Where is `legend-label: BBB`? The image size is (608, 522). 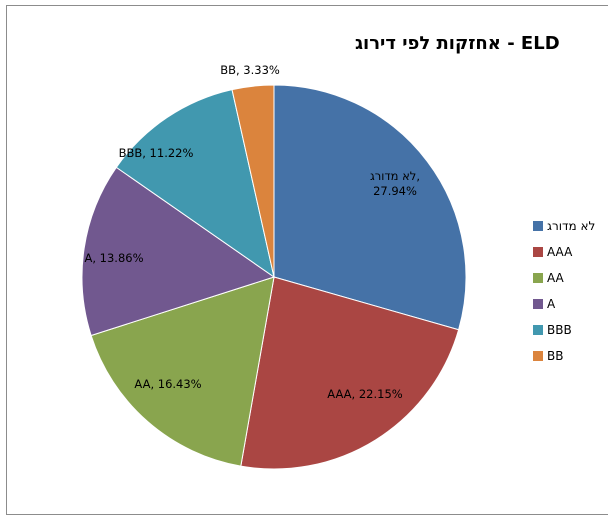 legend-label: BBB is located at coordinates (559, 330).